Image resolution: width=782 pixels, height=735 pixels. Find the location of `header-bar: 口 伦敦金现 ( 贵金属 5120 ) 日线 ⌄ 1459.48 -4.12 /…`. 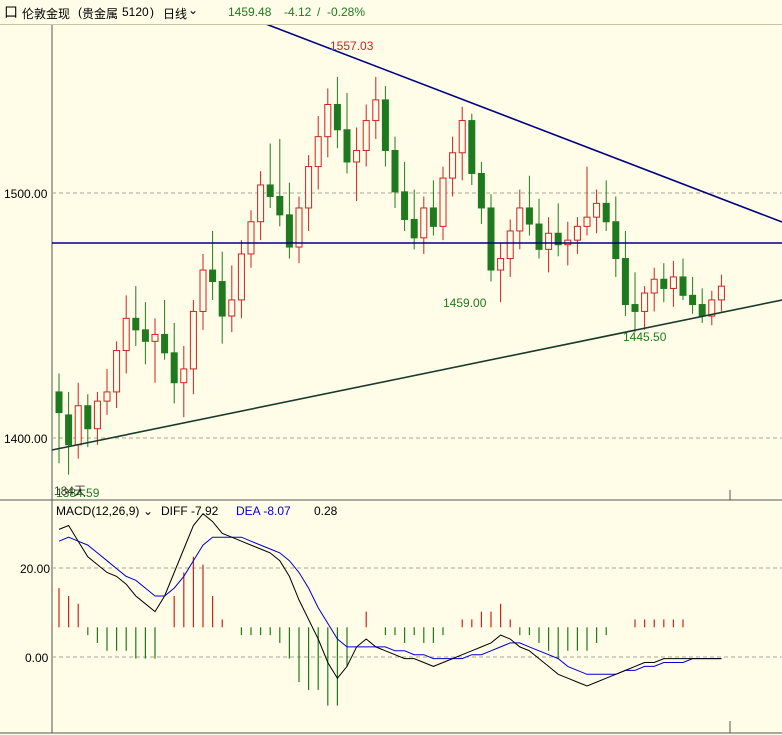

header-bar: 口 伦敦金现 ( 贵金属 5120 ) 日线 ⌄ 1459.48 -4.12 /… is located at coordinates (391, 12).